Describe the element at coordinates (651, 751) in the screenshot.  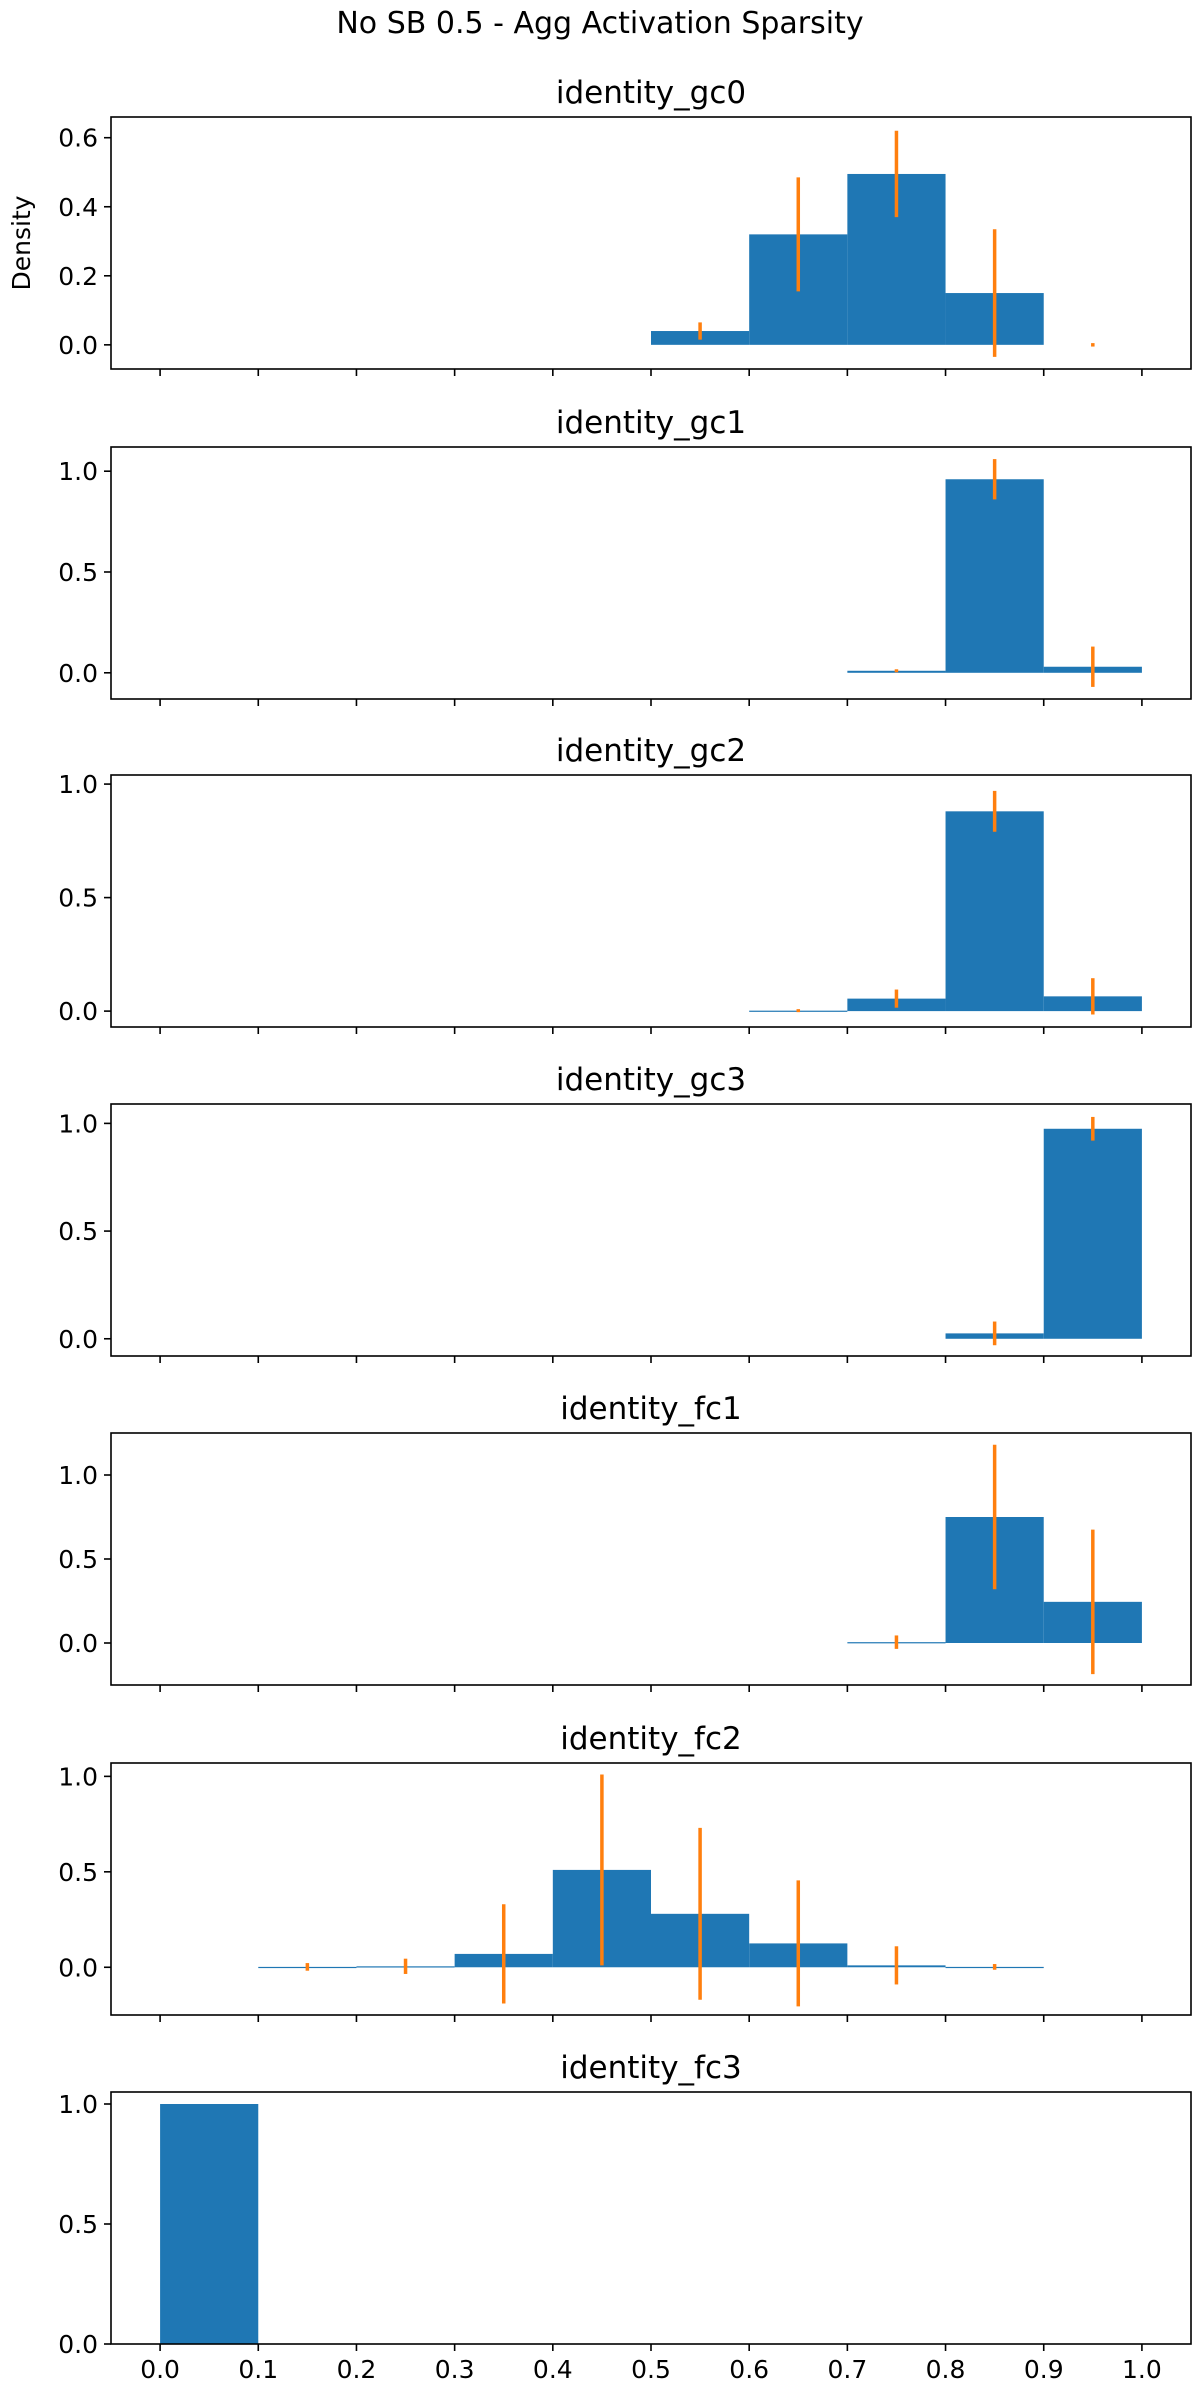
I see `subplot-title: identity_gc2` at that location.